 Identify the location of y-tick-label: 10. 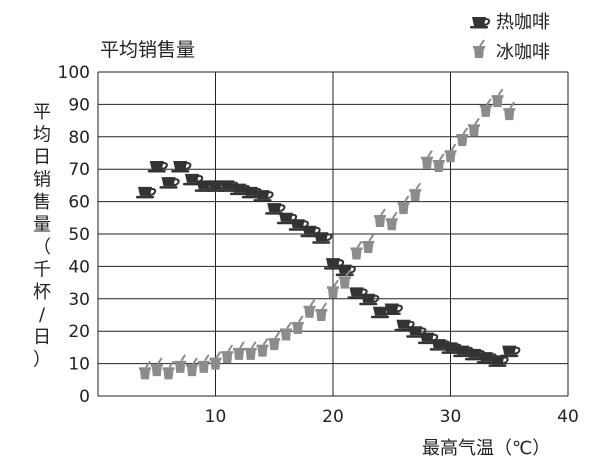
(79, 365).